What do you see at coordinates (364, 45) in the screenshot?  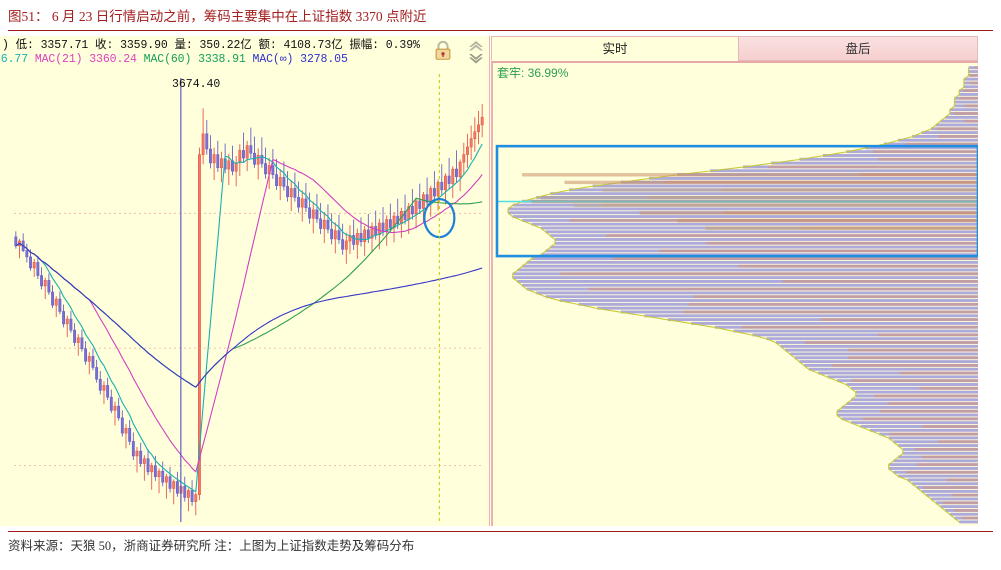 I see `amplitude-label: 振幅:` at bounding box center [364, 45].